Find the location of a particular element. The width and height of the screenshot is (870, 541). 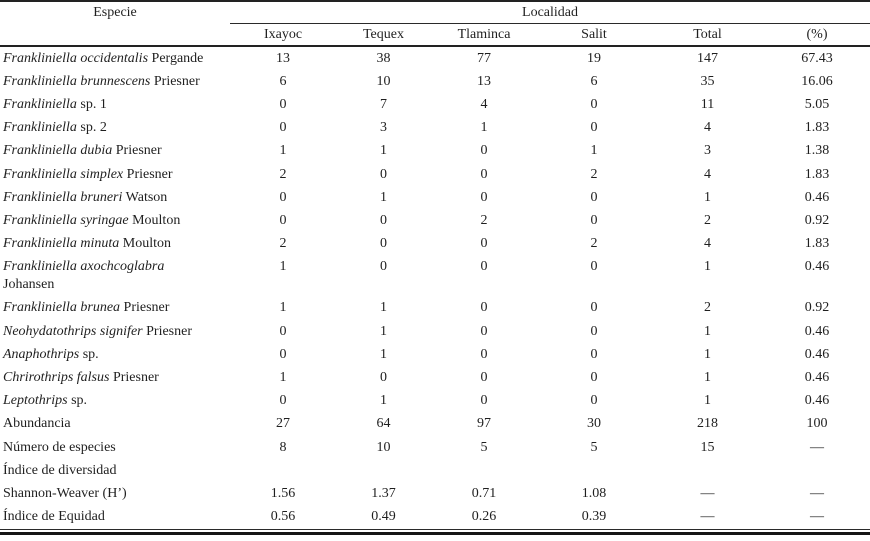

species-name-cell: Frankliniella brunea Priesner is located at coordinates (115, 308).